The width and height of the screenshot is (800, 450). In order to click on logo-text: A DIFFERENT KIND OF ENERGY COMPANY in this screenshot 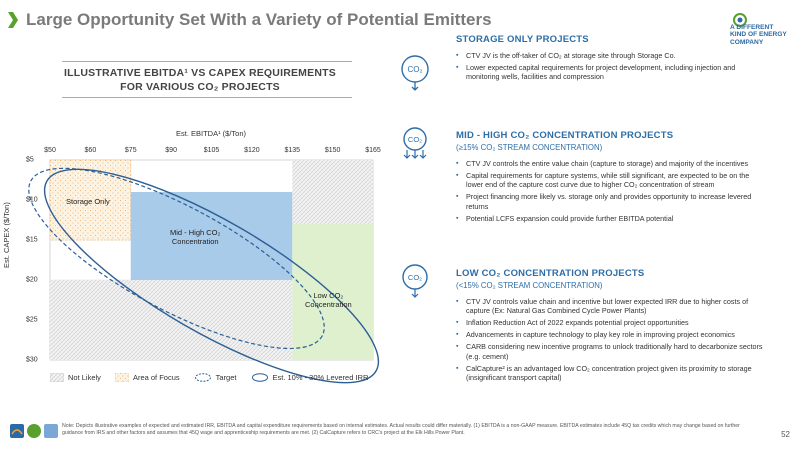, I will do `click(758, 35)`.